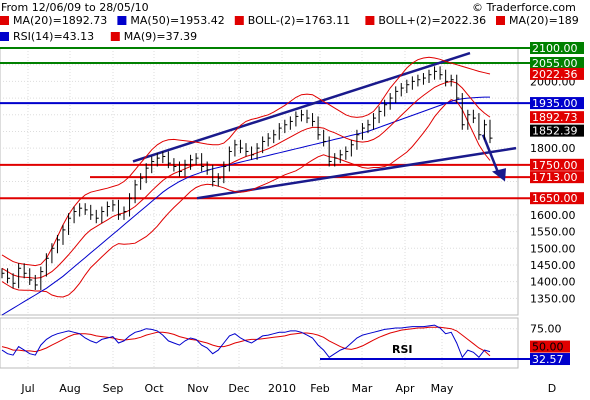 The image size is (590, 400). Describe the element at coordinates (27, 388) in the screenshot. I see `x-tick-label: Jul` at that location.